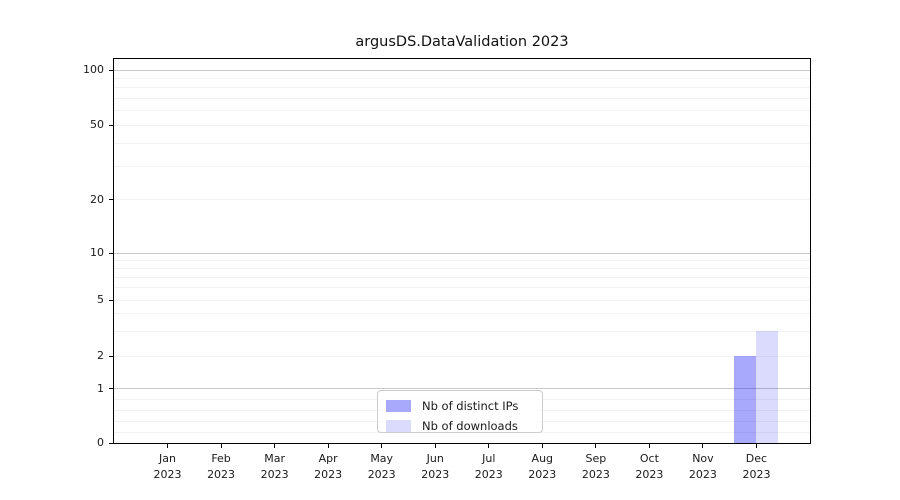 The width and height of the screenshot is (900, 500). I want to click on legend-item: Nb of distinct IPs, so click(459, 406).